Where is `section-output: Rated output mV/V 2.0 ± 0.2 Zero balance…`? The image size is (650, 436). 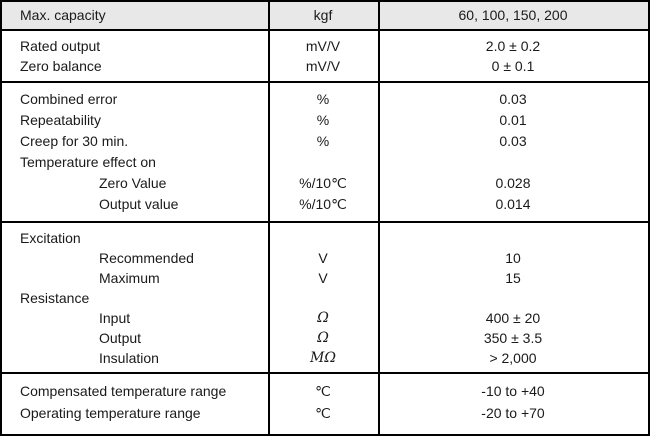
section-output: Rated output mV/V 2.0 ± 0.2 Zero balance… is located at coordinates (325, 57).